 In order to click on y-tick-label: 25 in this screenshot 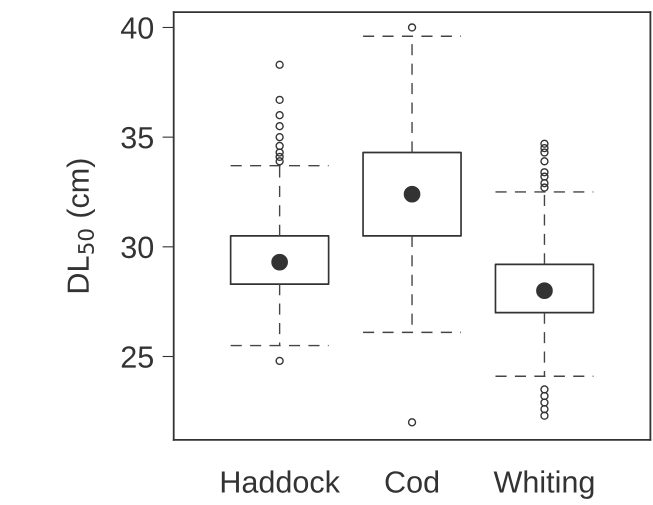, I will do `click(137, 357)`.